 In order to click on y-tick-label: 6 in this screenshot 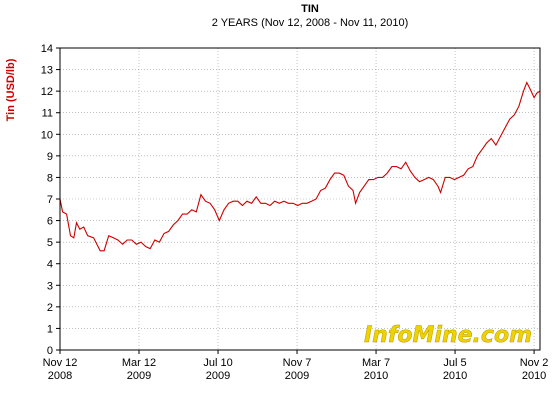, I will do `click(50, 222)`.